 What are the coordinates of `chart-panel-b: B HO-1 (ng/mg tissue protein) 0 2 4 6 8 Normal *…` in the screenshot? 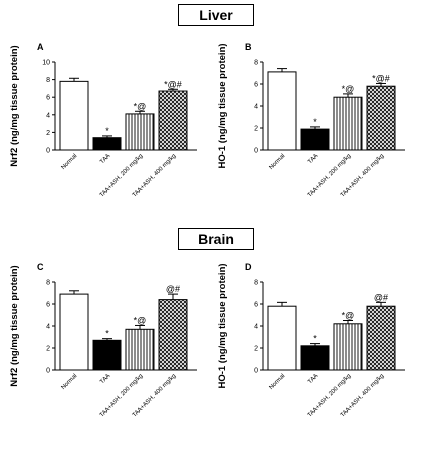 It's located at (311, 120).